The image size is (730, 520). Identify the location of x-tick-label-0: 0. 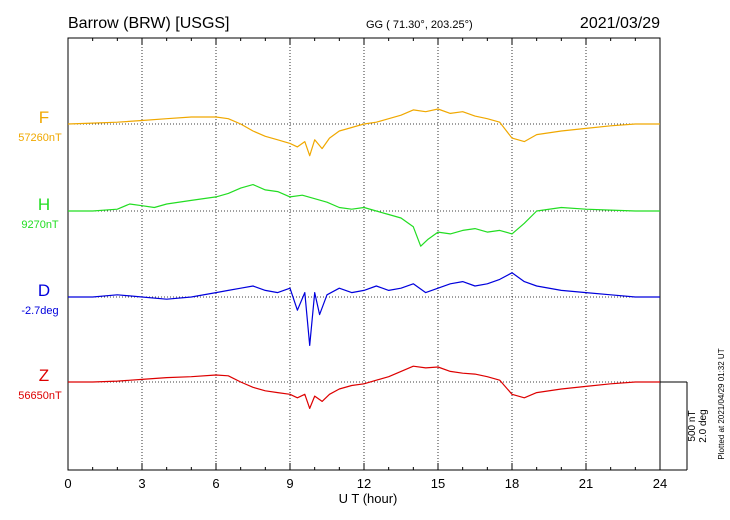
(67, 483).